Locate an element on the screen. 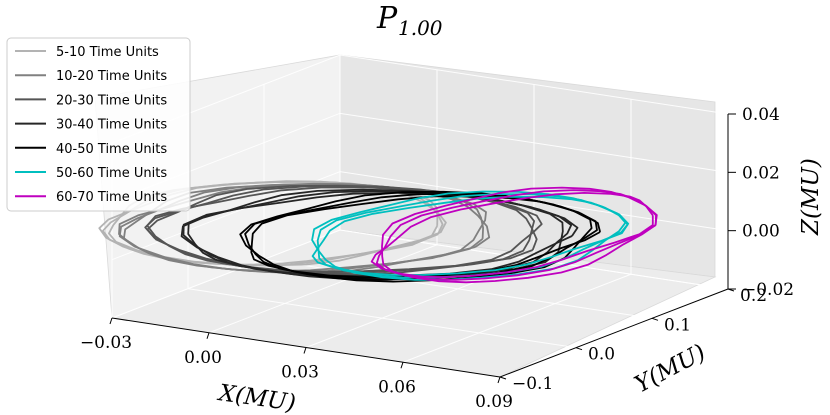 The image size is (830, 415). x-axis-line is located at coordinates (306, 347).